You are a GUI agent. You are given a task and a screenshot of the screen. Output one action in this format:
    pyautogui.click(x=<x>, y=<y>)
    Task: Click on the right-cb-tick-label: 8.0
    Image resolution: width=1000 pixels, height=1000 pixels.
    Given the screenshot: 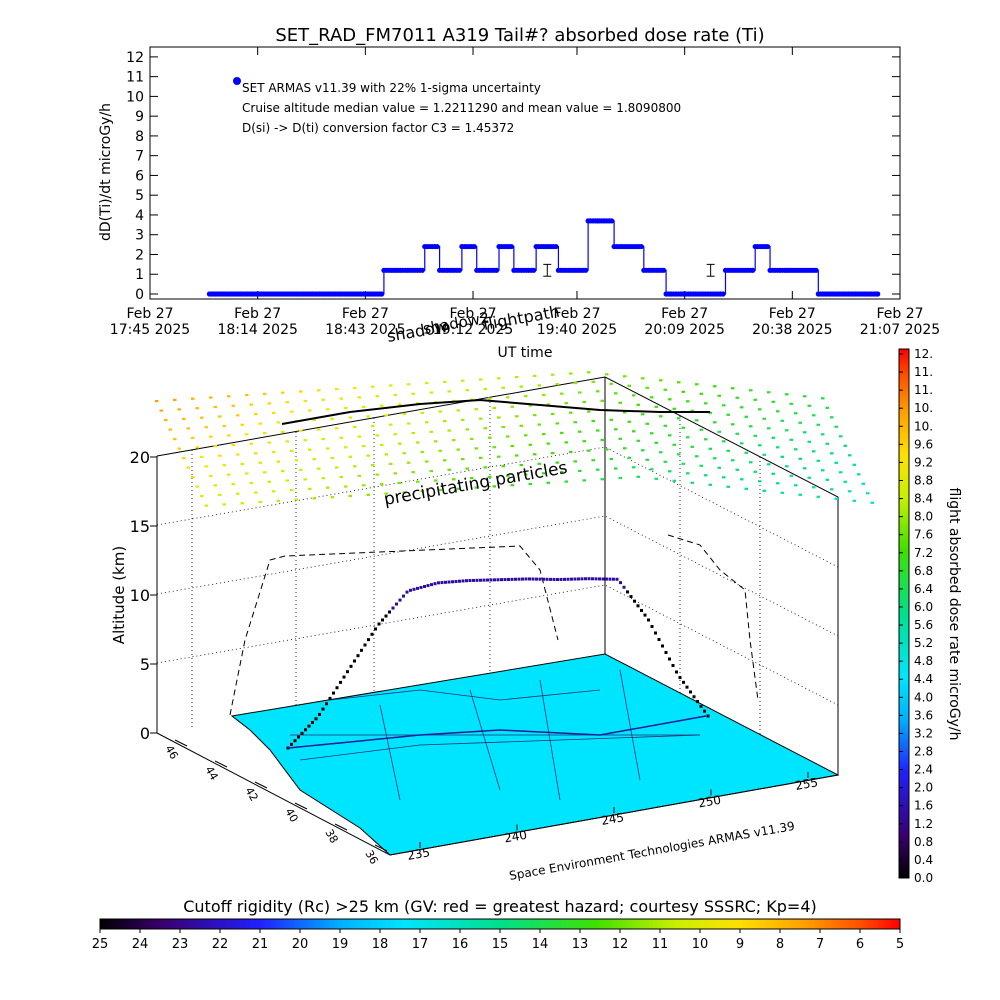 What is the action you would take?
    pyautogui.click(x=923, y=517)
    